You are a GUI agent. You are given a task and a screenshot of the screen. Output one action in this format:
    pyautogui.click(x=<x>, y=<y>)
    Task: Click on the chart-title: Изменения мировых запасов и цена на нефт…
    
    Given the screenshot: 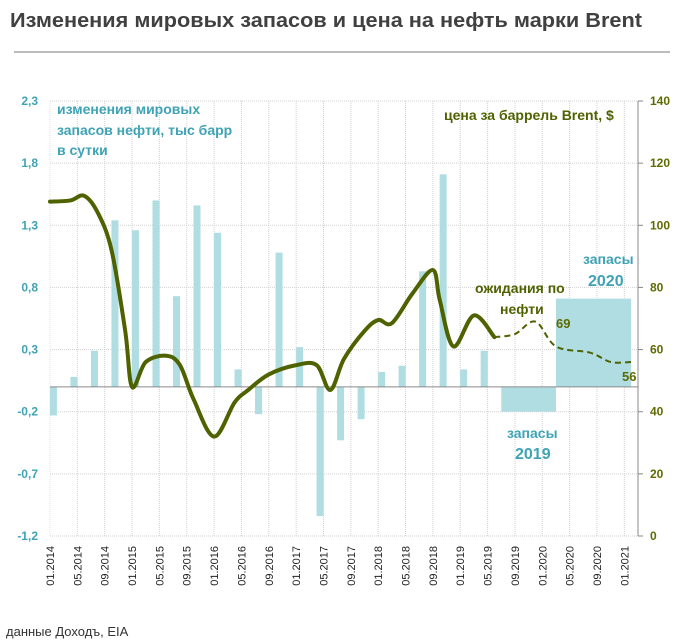 What is the action you would take?
    pyautogui.click(x=326, y=21)
    